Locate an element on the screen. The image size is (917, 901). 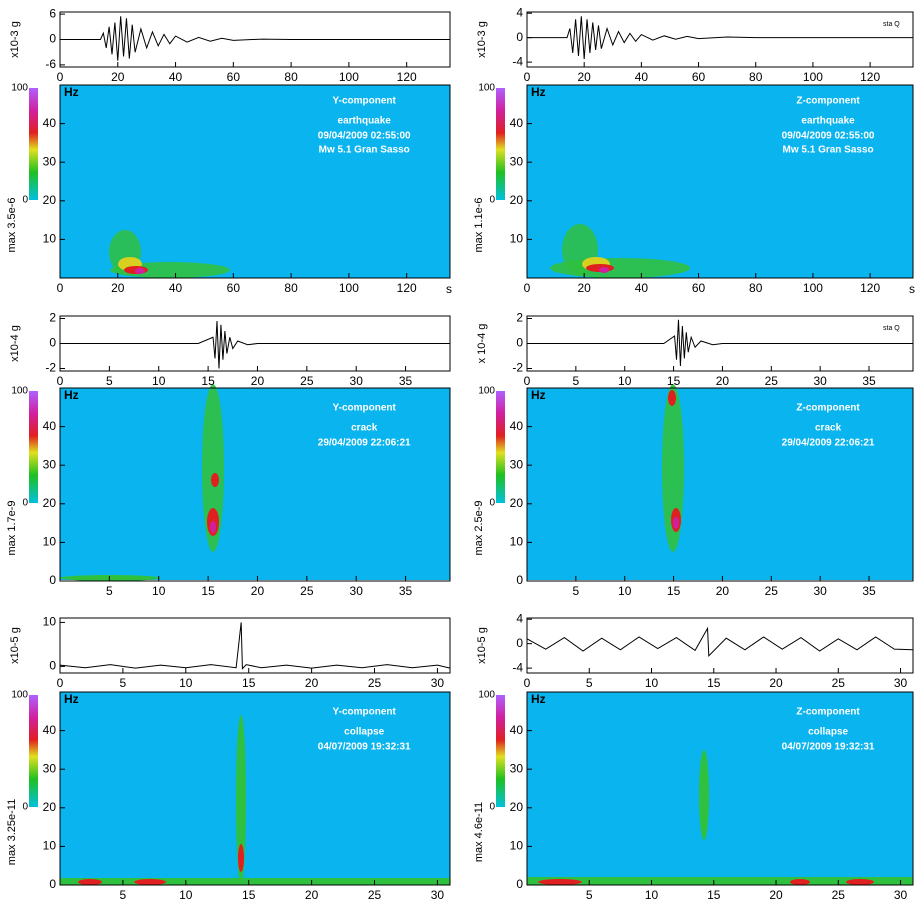
annotation: collapse is located at coordinates (364, 732).